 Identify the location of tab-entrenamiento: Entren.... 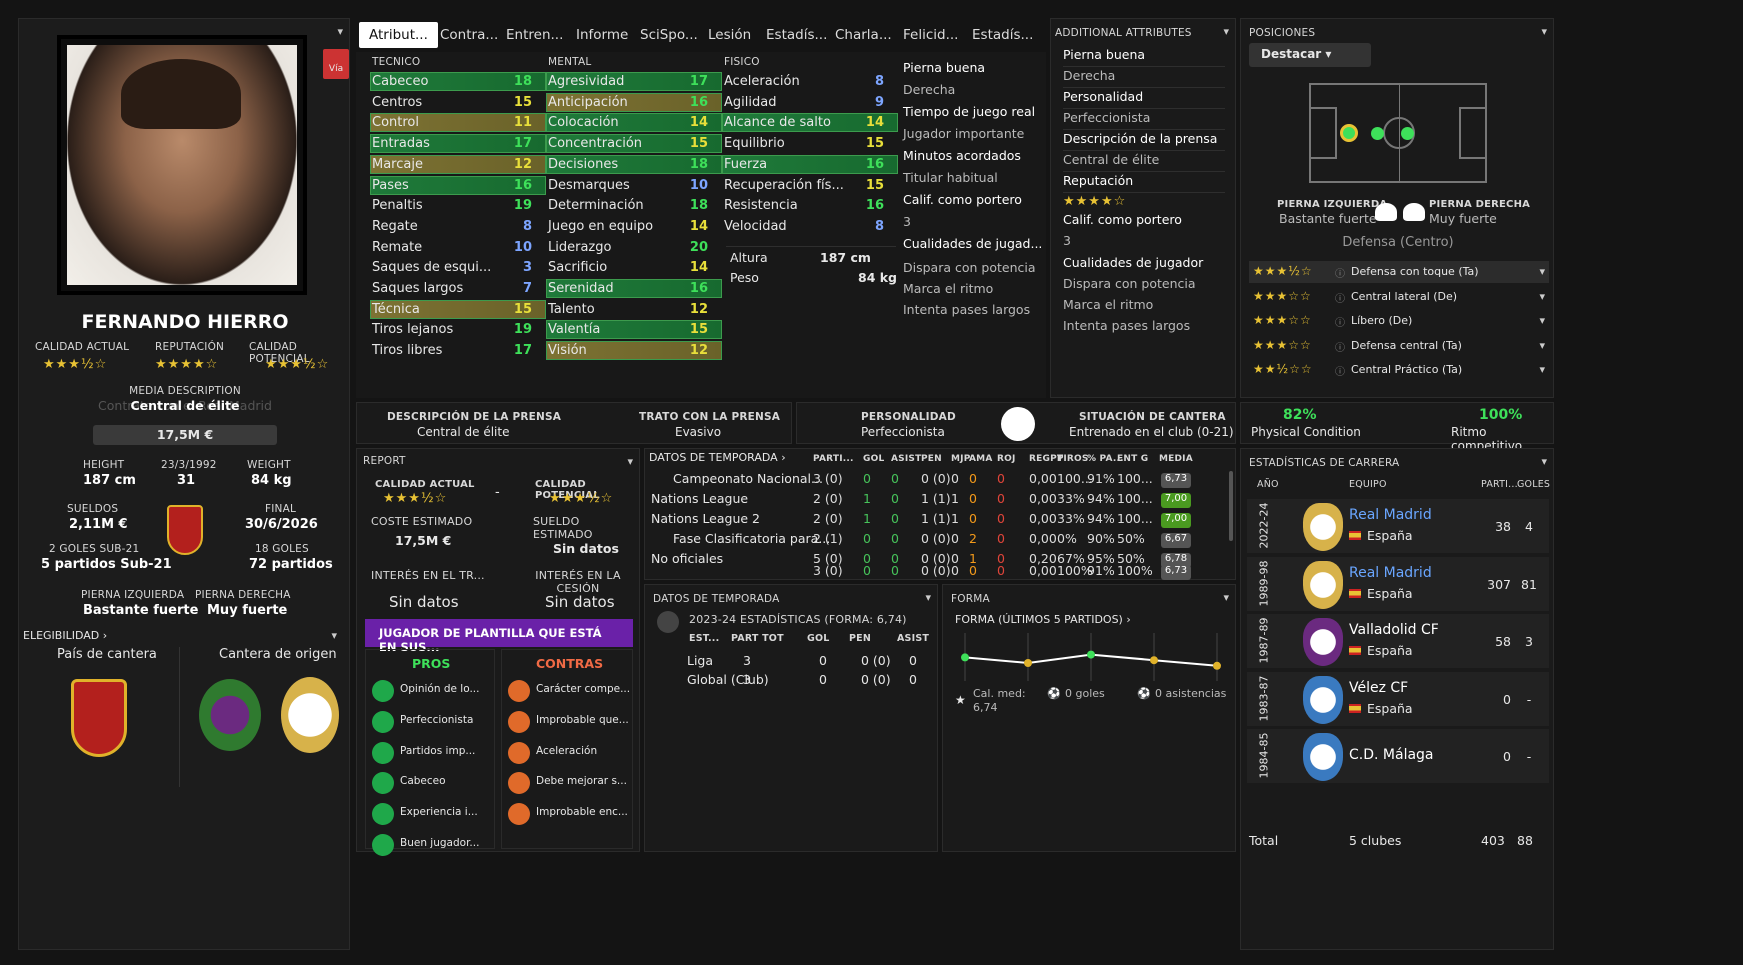
(535, 35).